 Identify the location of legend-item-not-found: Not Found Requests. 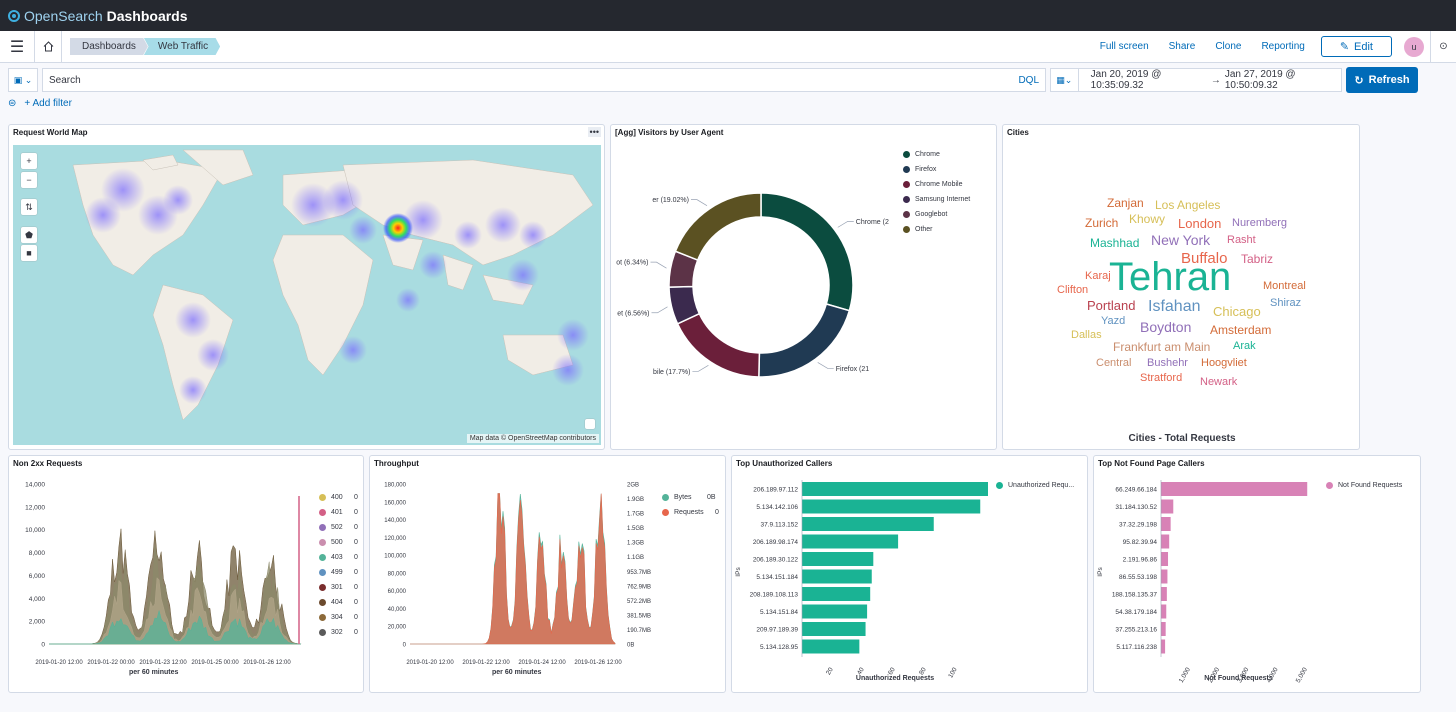
(1364, 485).